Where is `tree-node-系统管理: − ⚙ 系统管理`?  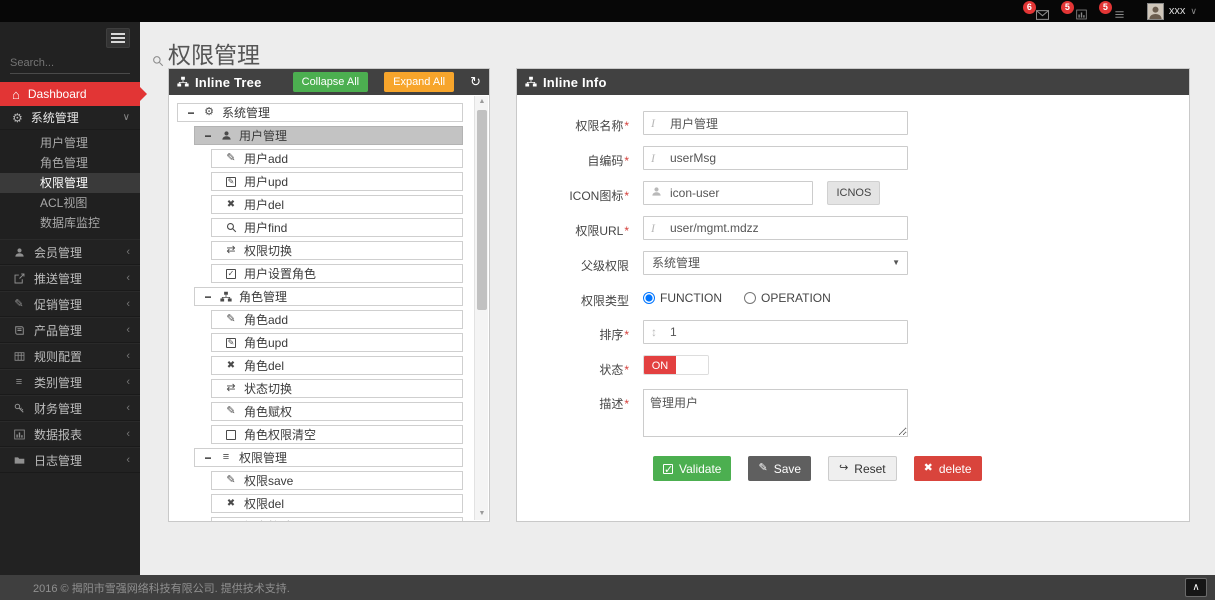
tree-node-系统管理: − ⚙ 系统管理 is located at coordinates (320, 112).